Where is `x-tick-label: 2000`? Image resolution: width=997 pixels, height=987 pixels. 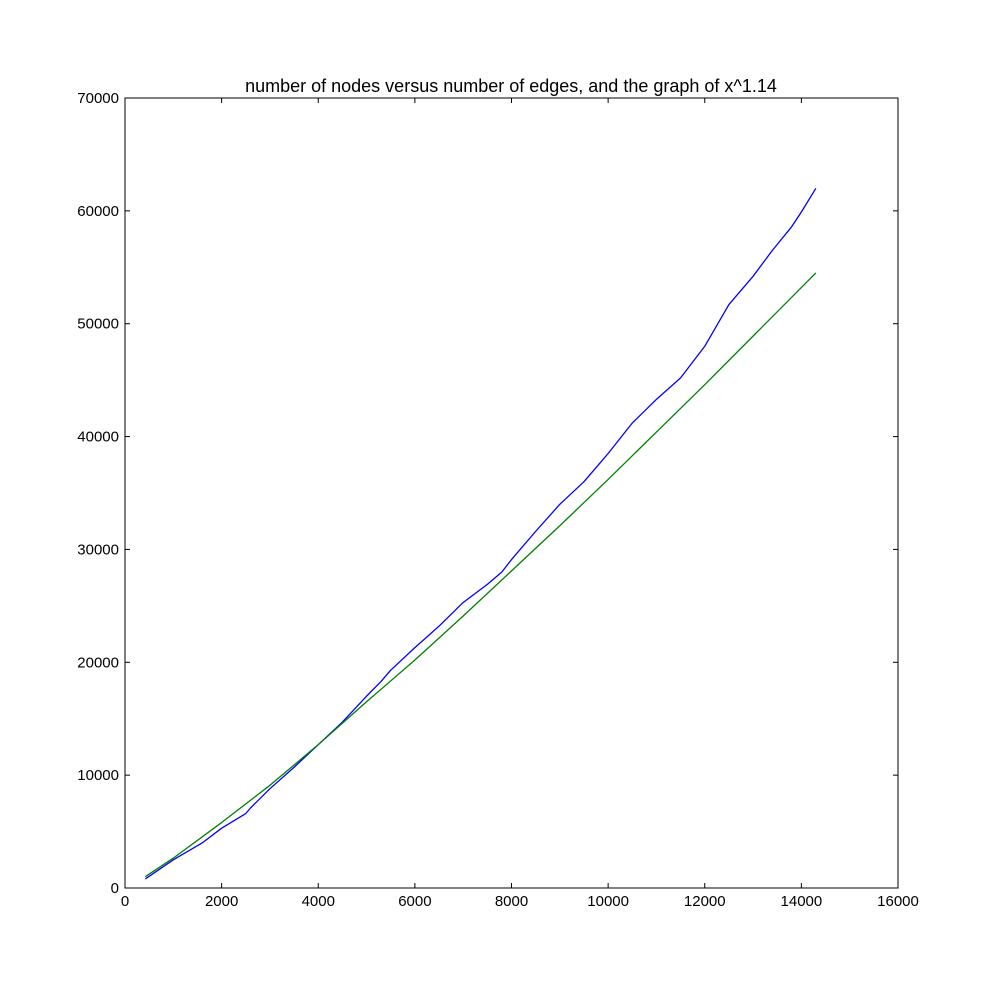 x-tick-label: 2000 is located at coordinates (221, 901).